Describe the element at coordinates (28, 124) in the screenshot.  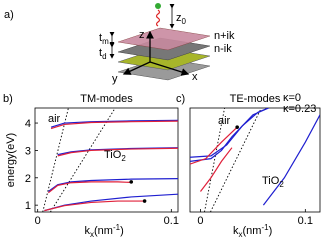
I see `y-tick-label: 4` at that location.